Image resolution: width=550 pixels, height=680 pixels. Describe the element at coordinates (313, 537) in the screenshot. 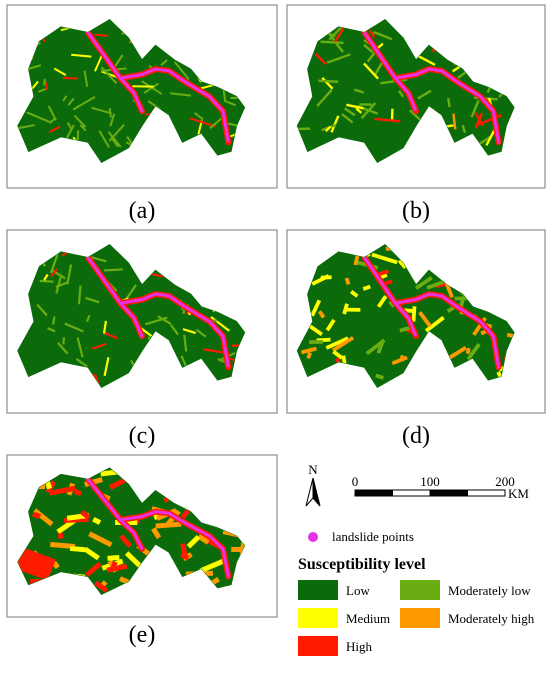

I see `landslide-swatch` at that location.